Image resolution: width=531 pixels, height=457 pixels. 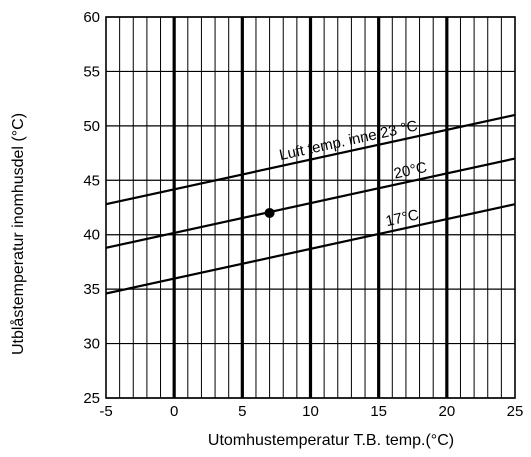 I want to click on x-axis-label: Utomhustemperatur T.B. temp.(°C), so click(x=331, y=440).